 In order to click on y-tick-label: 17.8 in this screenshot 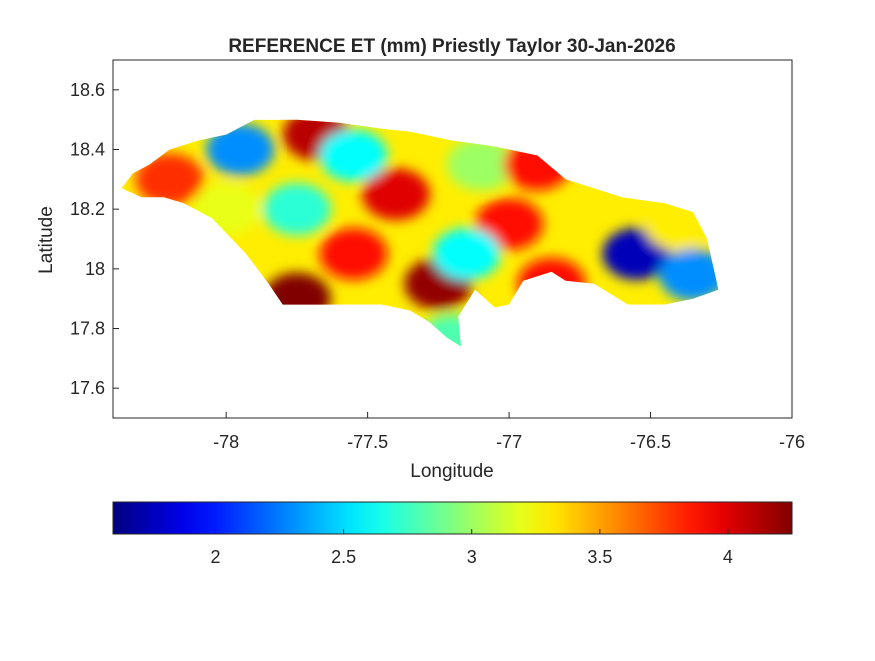, I will do `click(87, 329)`.